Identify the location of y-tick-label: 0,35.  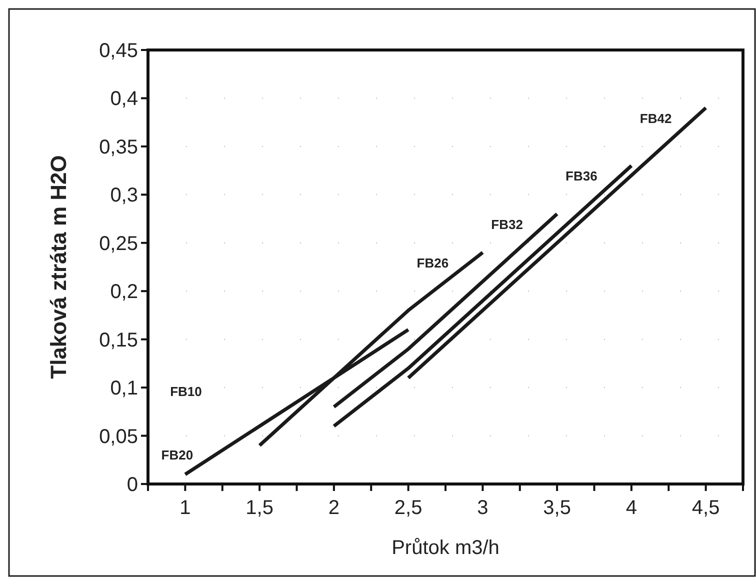
(118, 147).